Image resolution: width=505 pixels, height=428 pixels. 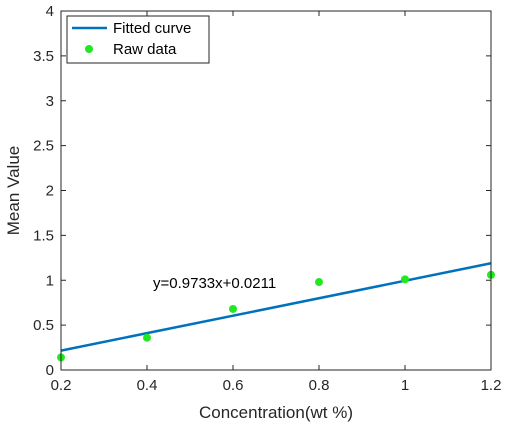 What do you see at coordinates (50, 191) in the screenshot?
I see `y-tick-label-4: 2` at bounding box center [50, 191].